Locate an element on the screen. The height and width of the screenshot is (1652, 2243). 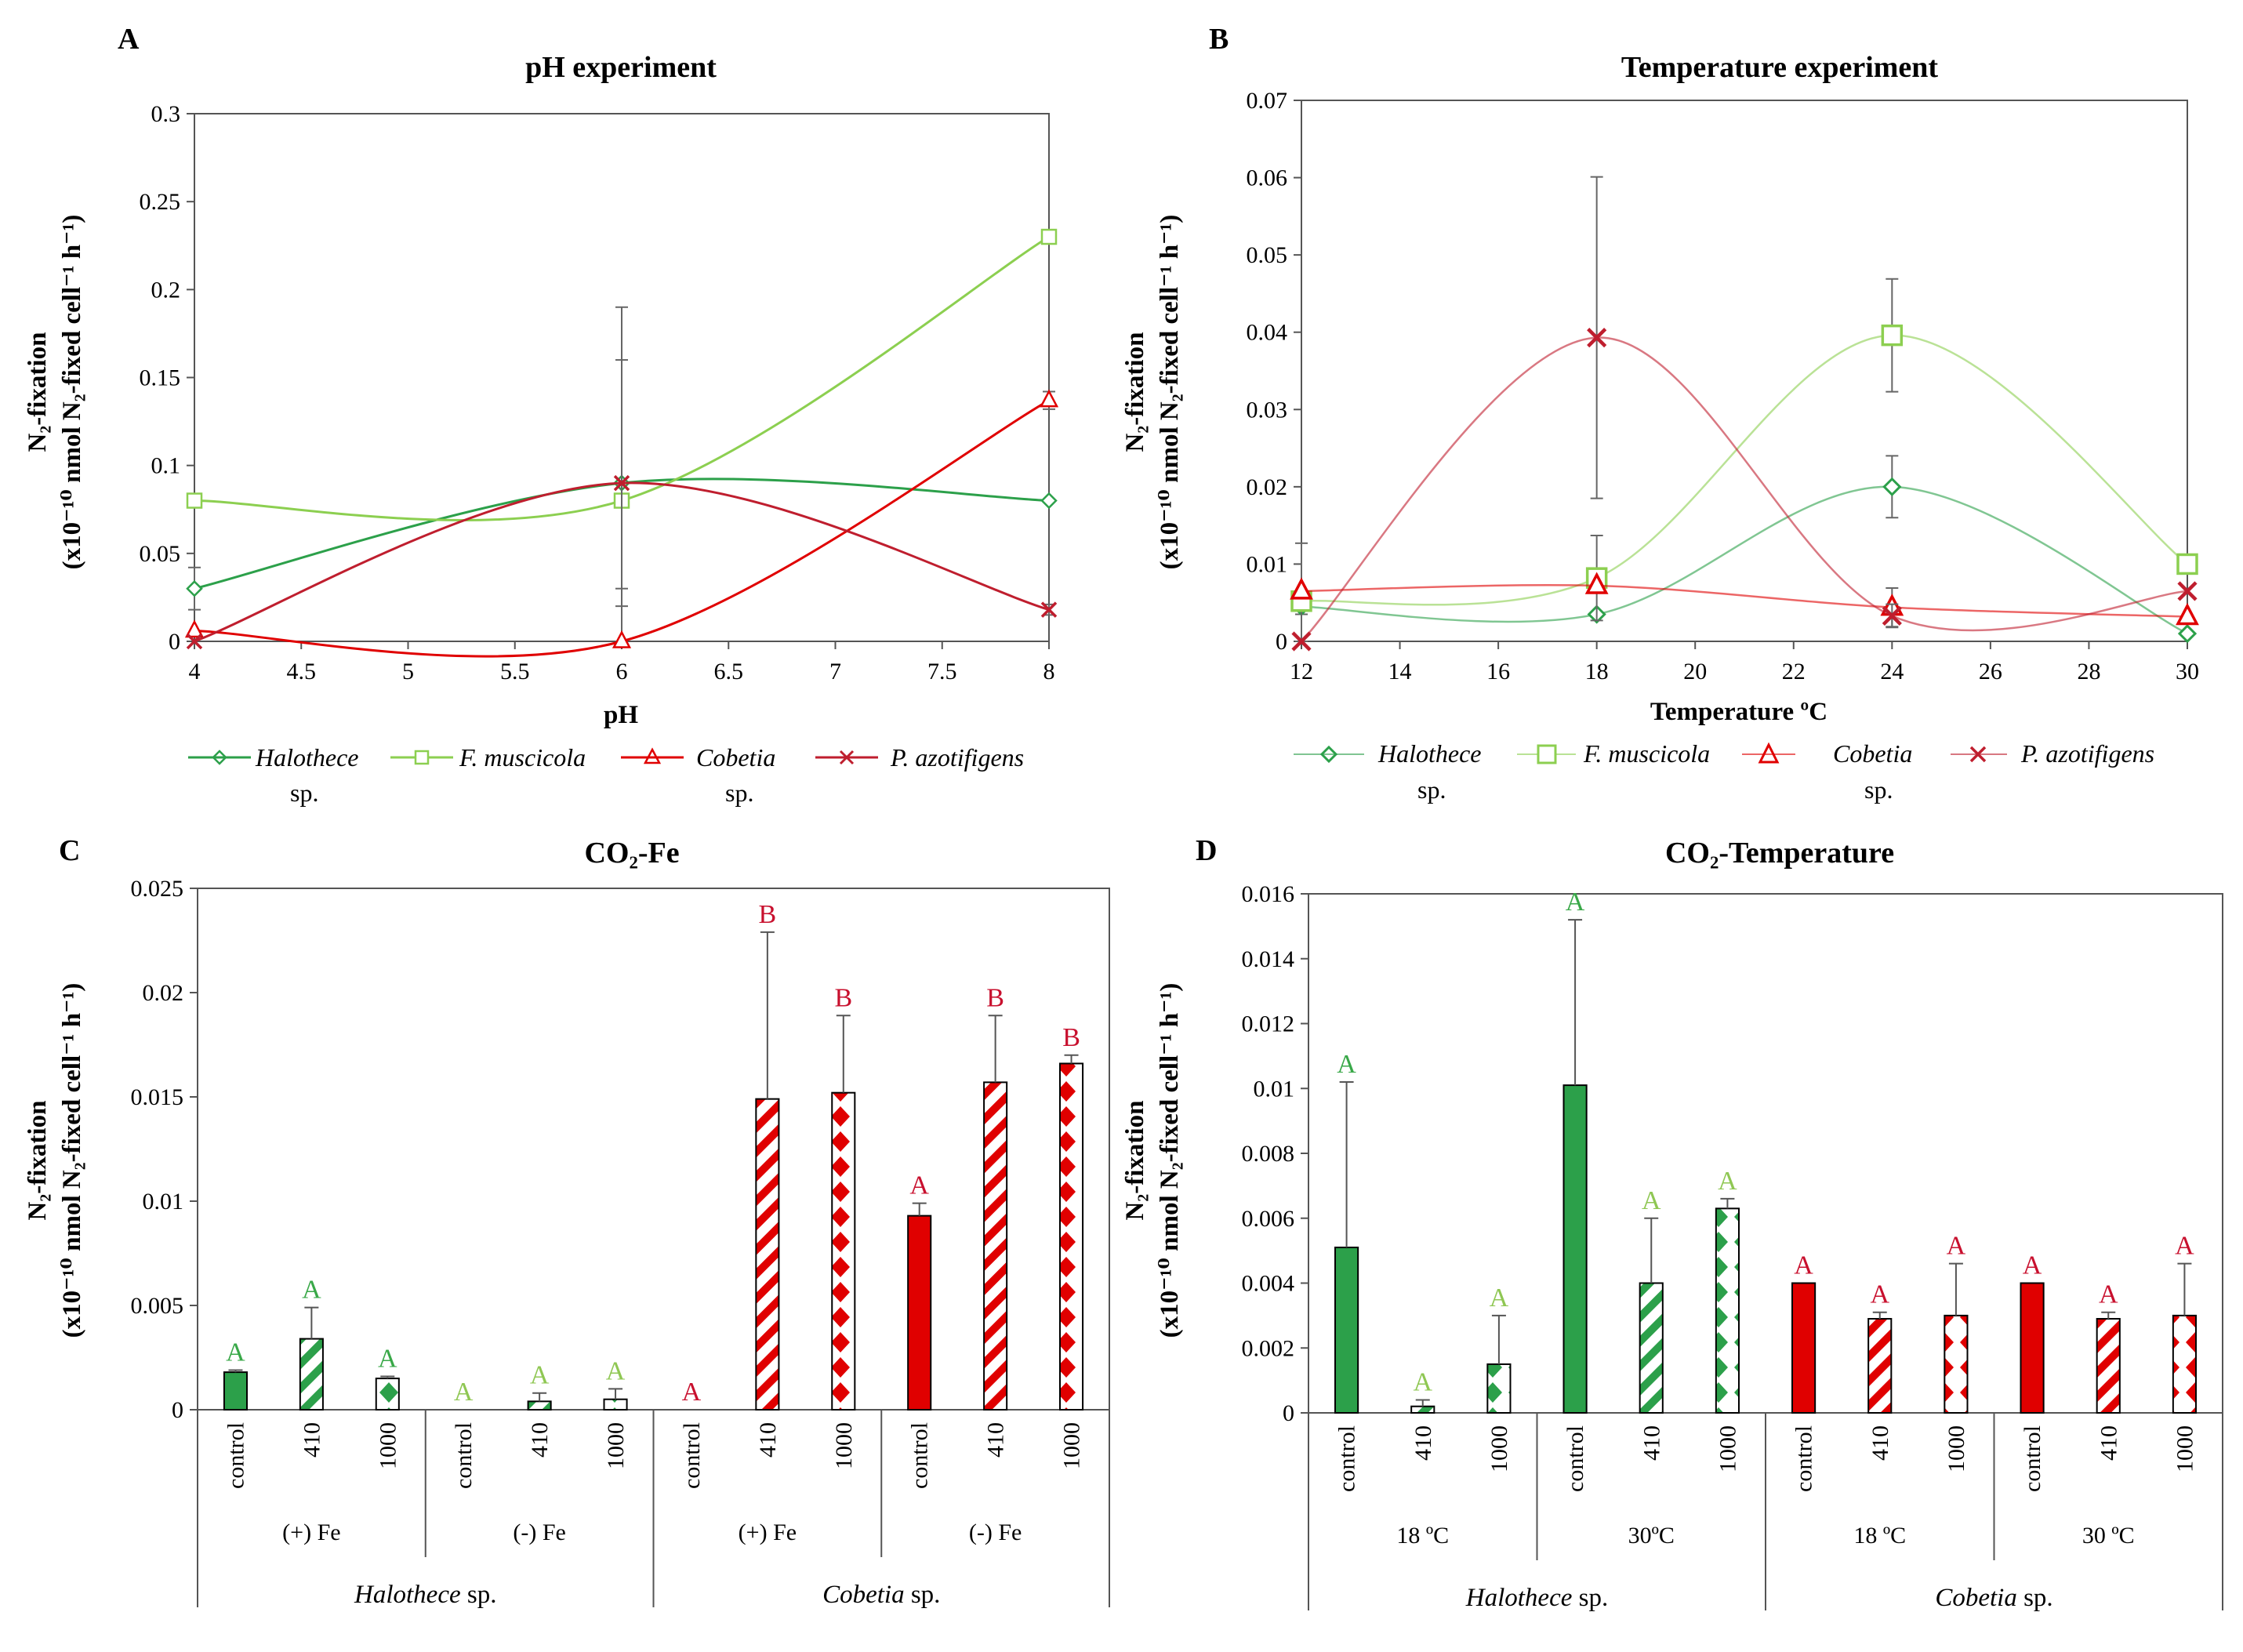
y-tick-label: 0 is located at coordinates (174, 642).